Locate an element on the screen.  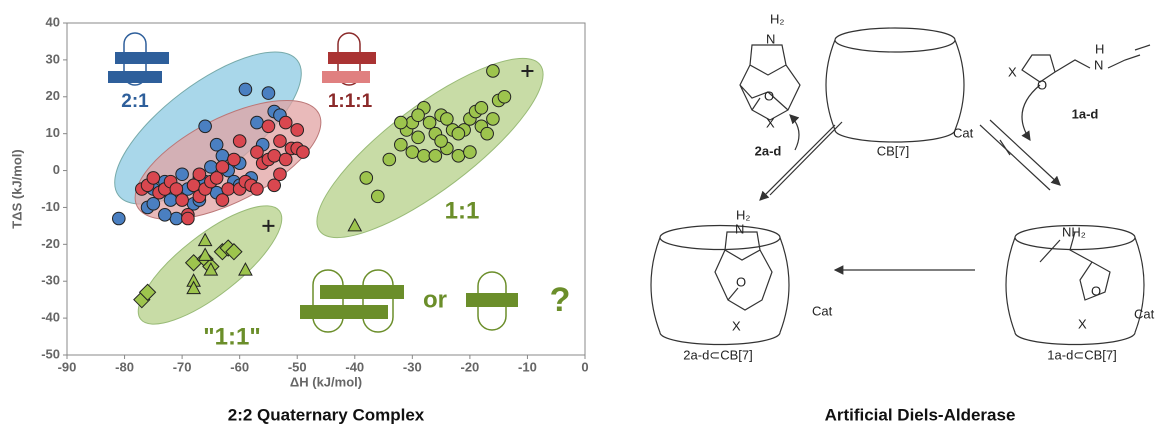
x-tick-label: -70 is located at coordinates (182, 366).